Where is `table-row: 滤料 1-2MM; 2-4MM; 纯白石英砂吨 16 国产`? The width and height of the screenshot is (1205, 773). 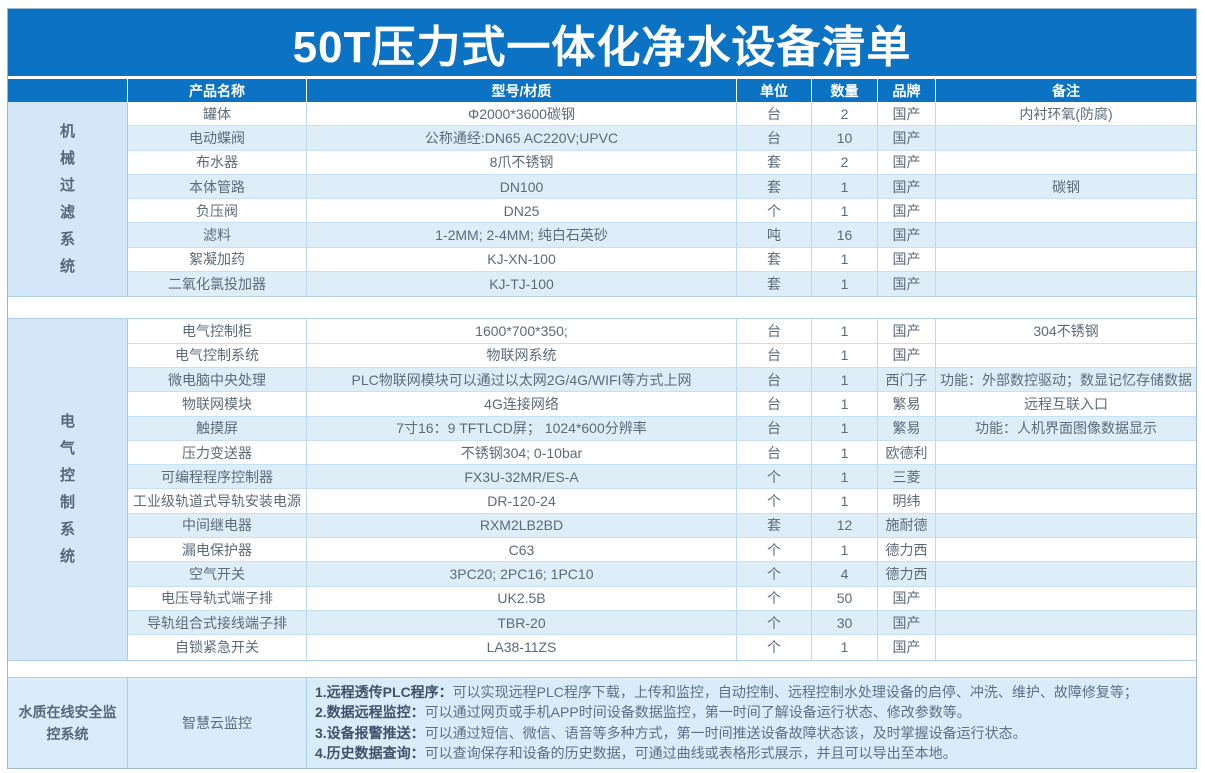
table-row: 滤料 1-2MM; 2-4MM; 纯白石英砂吨 16 国产 is located at coordinates (662, 235).